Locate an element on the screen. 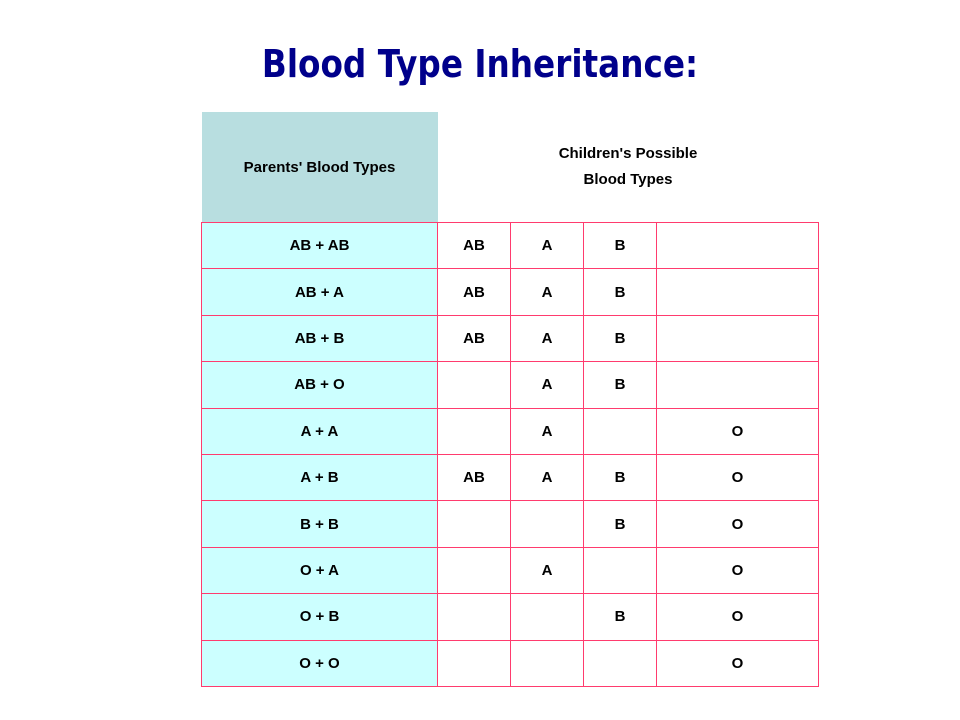  table-row: AB + A AB A B is located at coordinates (510, 292).